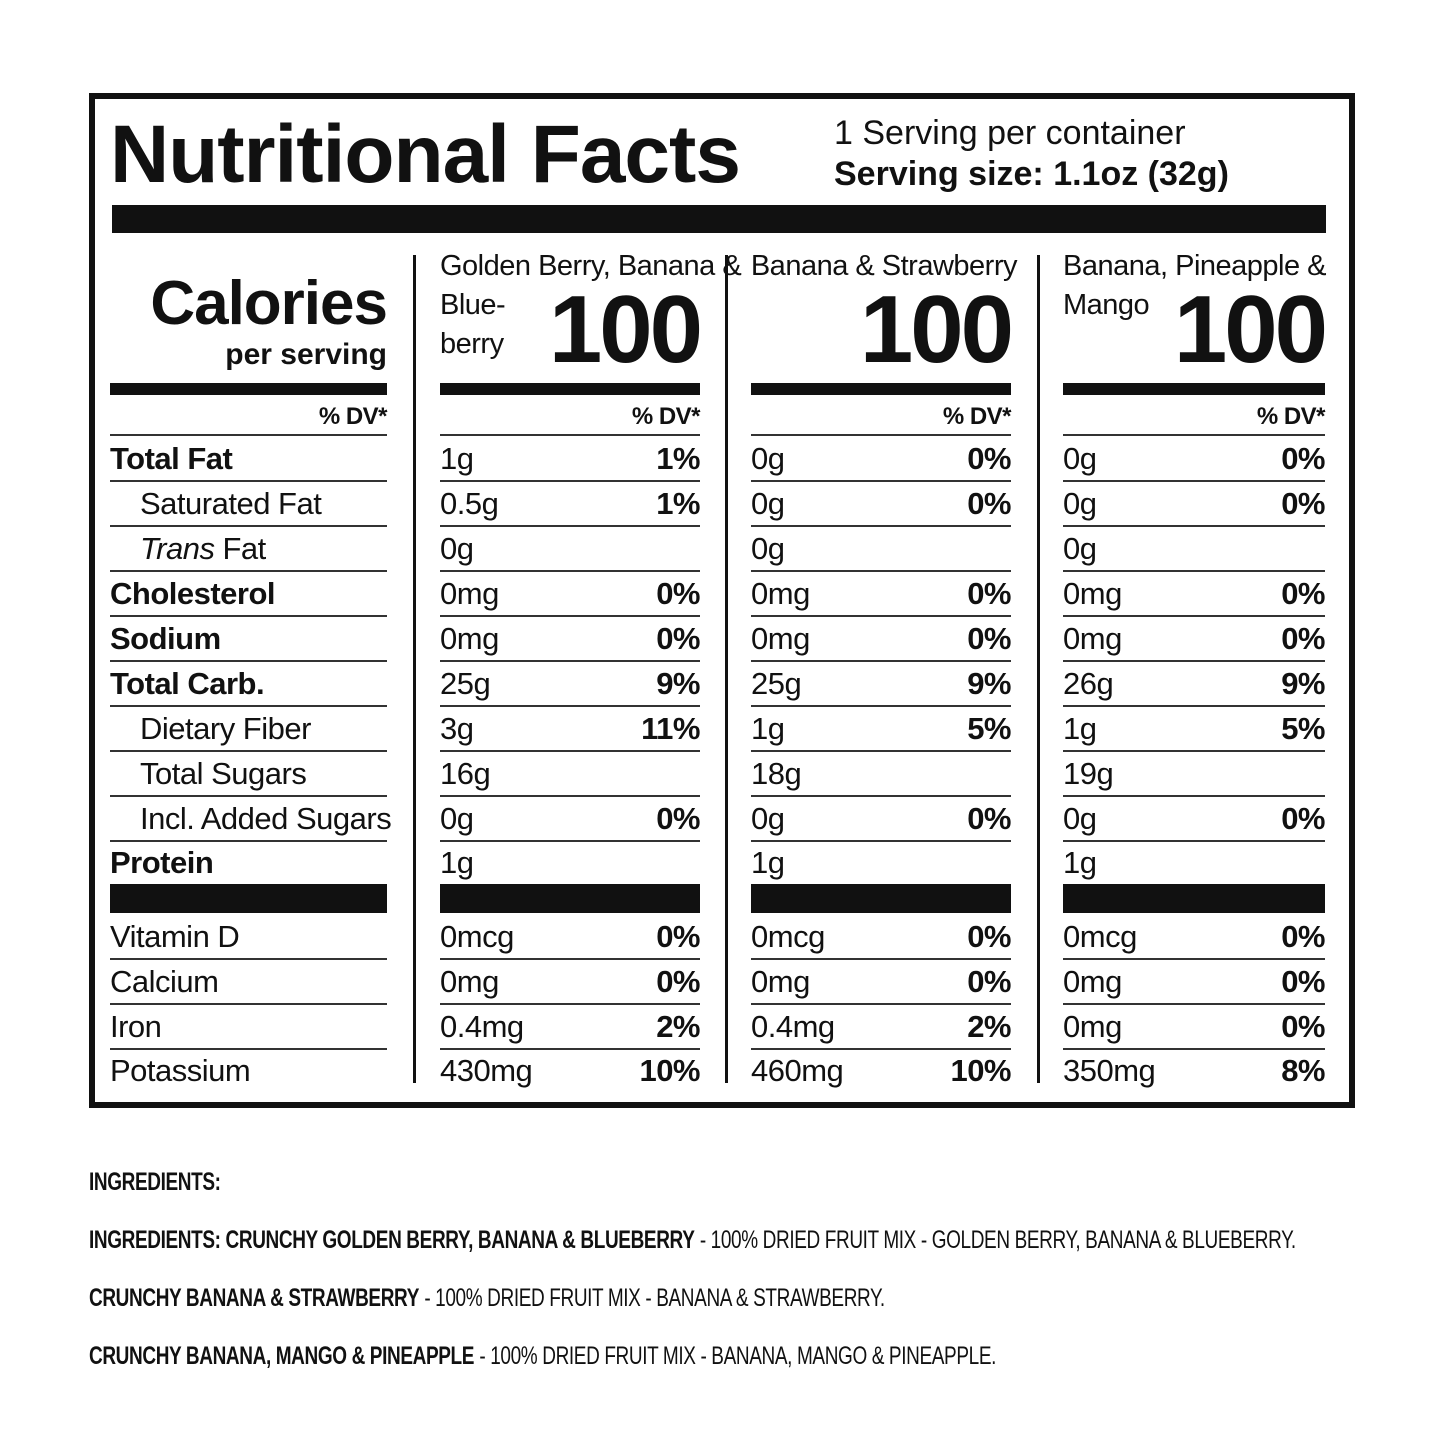 The height and width of the screenshot is (1445, 1445). Describe the element at coordinates (1088, 683) in the screenshot. I see `amount: 26g` at that location.